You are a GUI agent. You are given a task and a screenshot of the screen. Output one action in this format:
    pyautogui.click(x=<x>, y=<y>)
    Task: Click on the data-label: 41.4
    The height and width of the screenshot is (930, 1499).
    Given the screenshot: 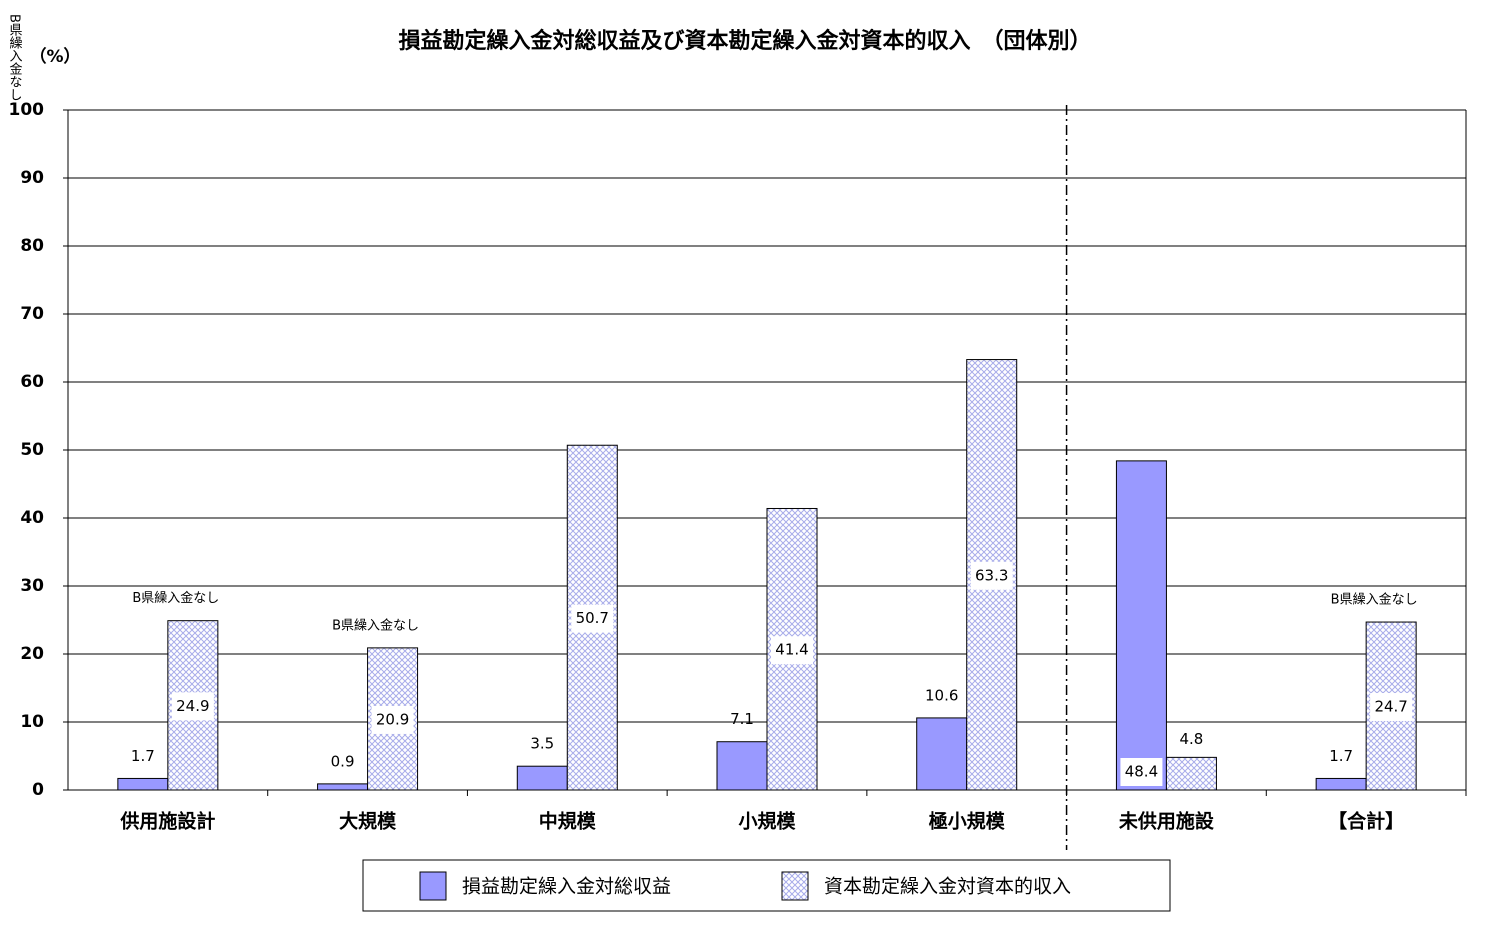 What is the action you would take?
    pyautogui.click(x=791, y=650)
    